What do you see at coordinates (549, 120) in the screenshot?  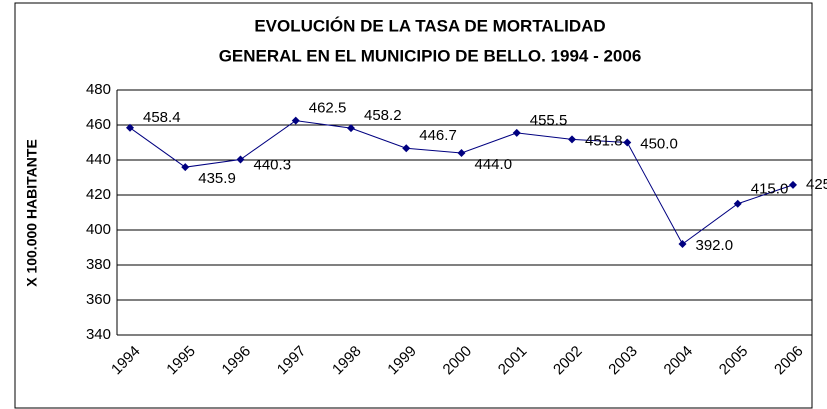 I see `data-label: 455.5` at bounding box center [549, 120].